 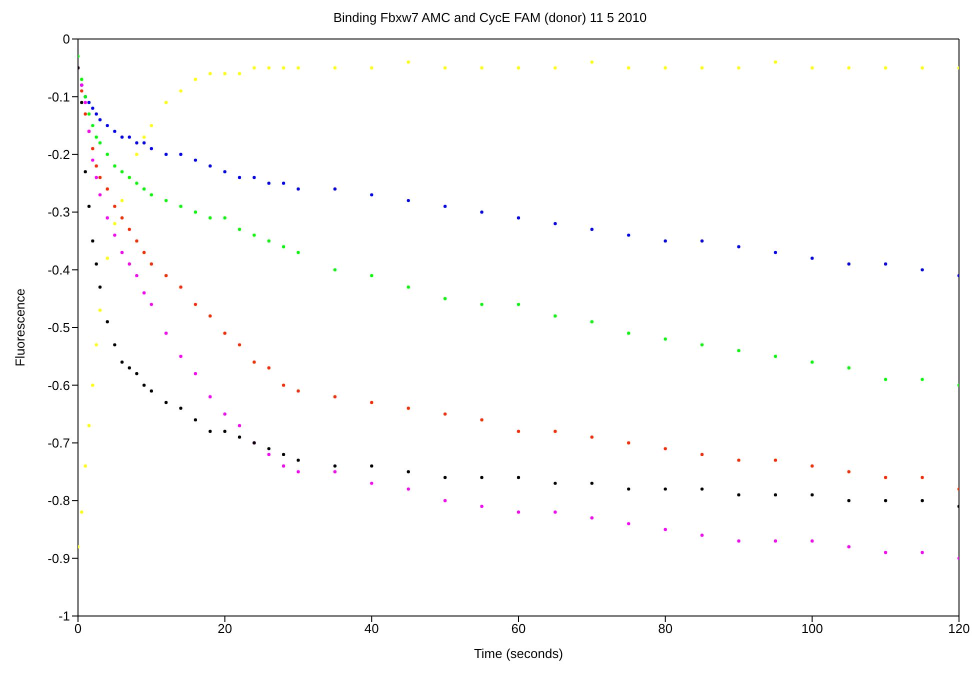 What do you see at coordinates (959, 628) in the screenshot?
I see `x-tick-label: 120` at bounding box center [959, 628].